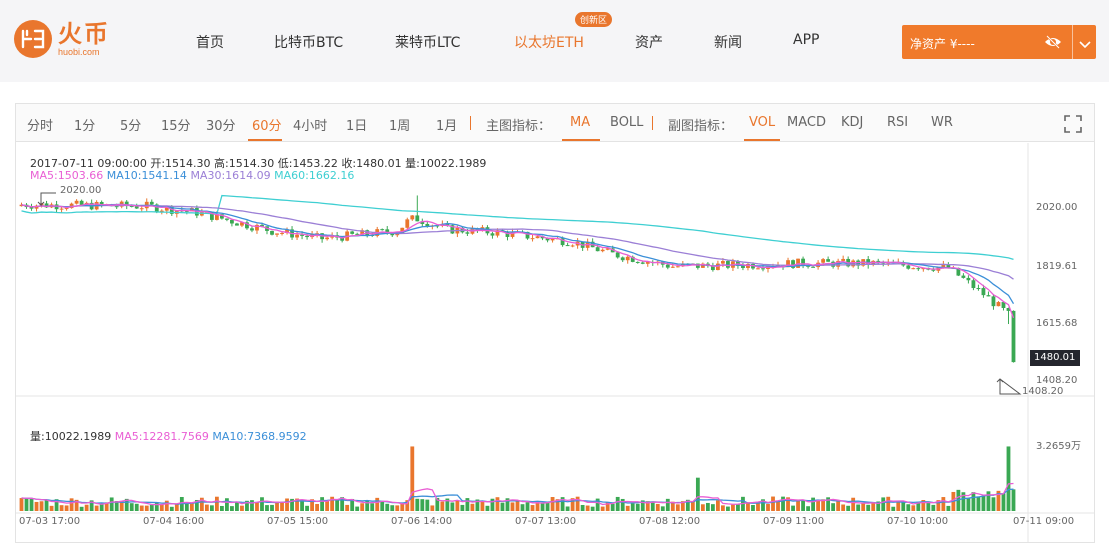 The height and width of the screenshot is (550, 1109). What do you see at coordinates (806, 40) in the screenshot?
I see `nav-app: APP` at bounding box center [806, 40].